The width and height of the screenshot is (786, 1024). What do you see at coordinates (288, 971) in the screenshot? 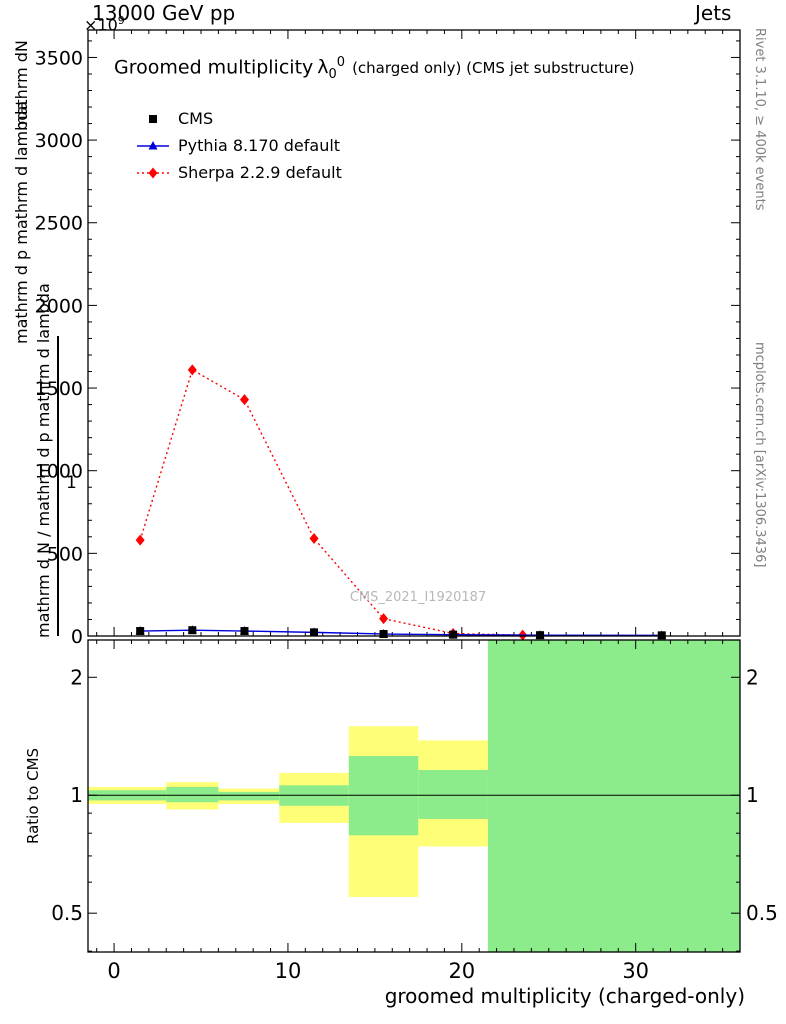
I see `svg-text: 10` at bounding box center [288, 971].